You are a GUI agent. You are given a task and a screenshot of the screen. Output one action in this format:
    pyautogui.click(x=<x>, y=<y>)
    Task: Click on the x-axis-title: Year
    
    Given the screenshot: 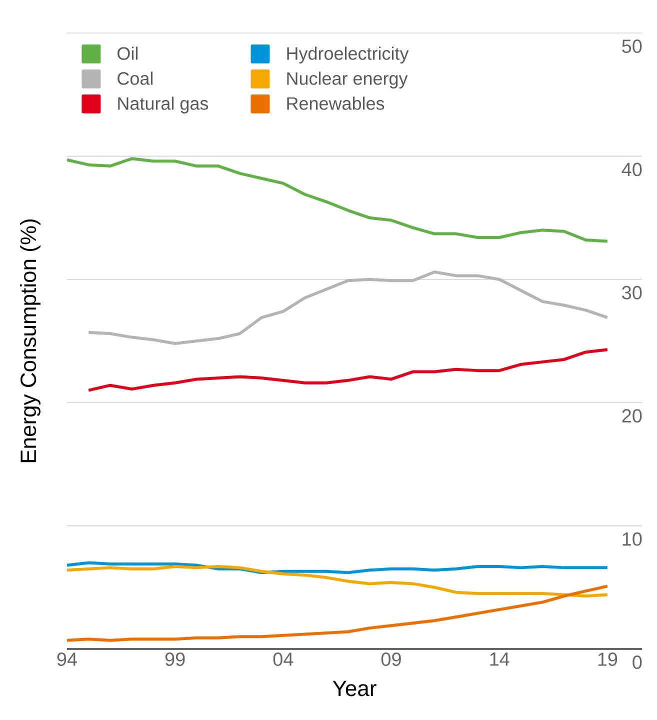 What is the action you would take?
    pyautogui.click(x=354, y=688)
    